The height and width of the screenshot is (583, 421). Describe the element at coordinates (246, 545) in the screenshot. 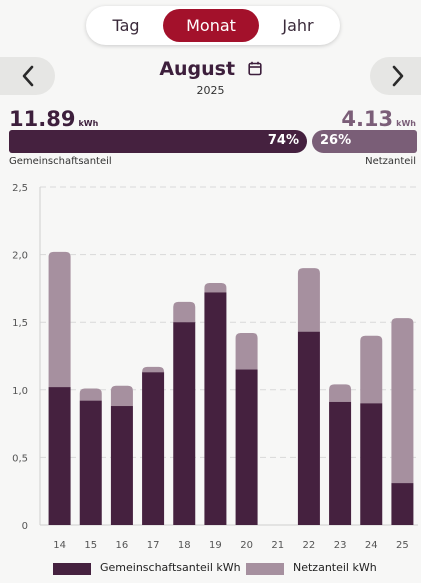

I see `x-tick-label: 20` at that location.